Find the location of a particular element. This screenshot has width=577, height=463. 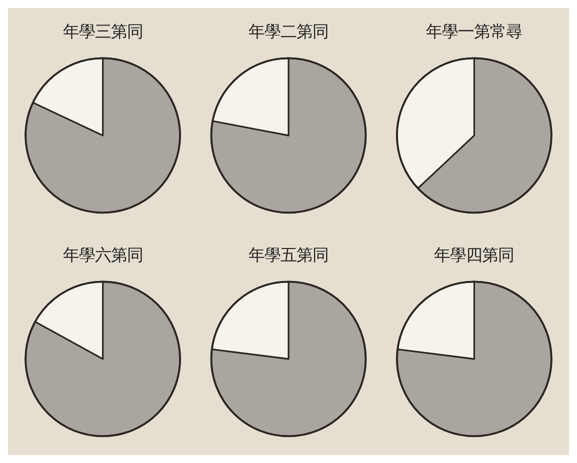

chart-title: 年學五第同 is located at coordinates (288, 254).